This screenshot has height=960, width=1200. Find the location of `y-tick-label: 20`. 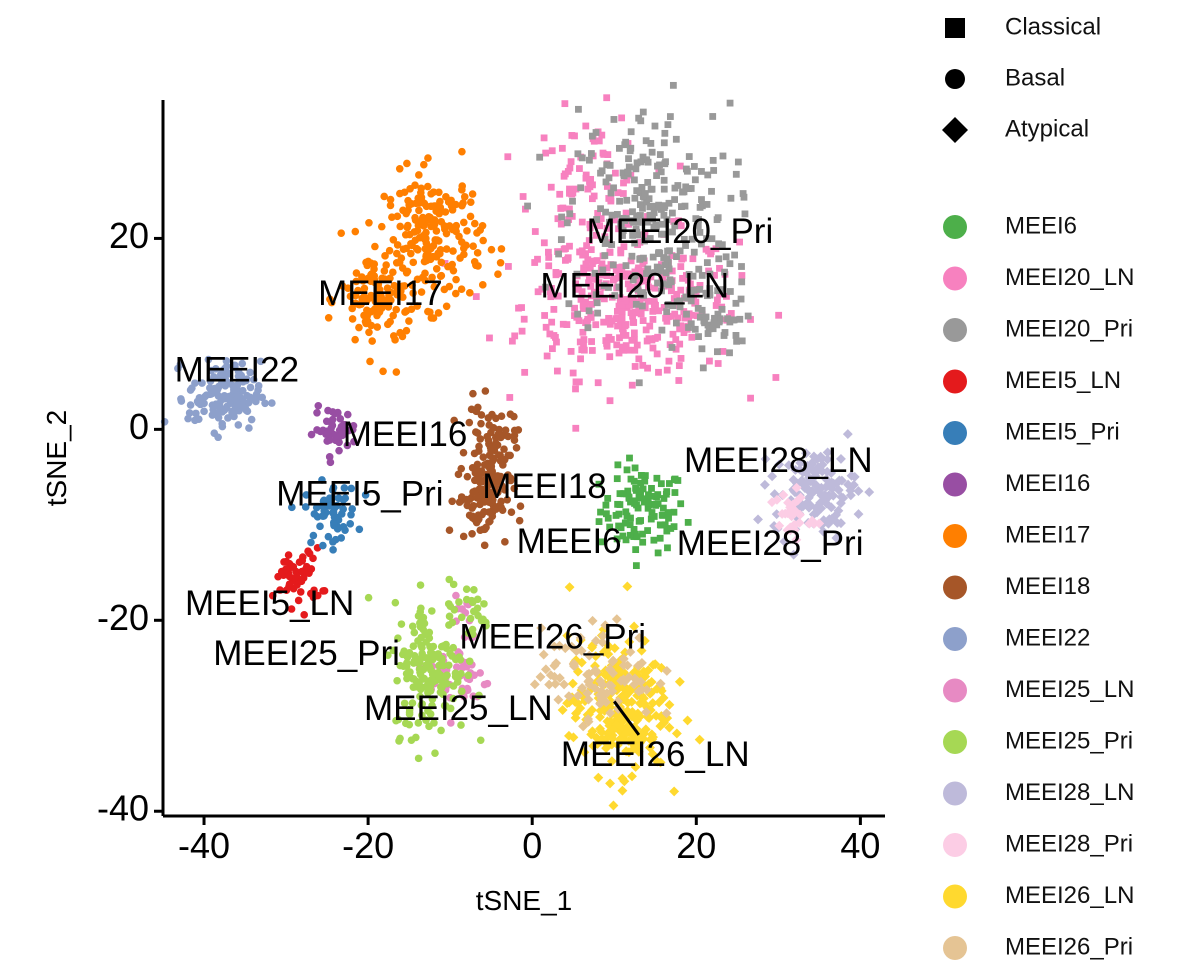

y-tick-label: 20 is located at coordinates (129, 235).